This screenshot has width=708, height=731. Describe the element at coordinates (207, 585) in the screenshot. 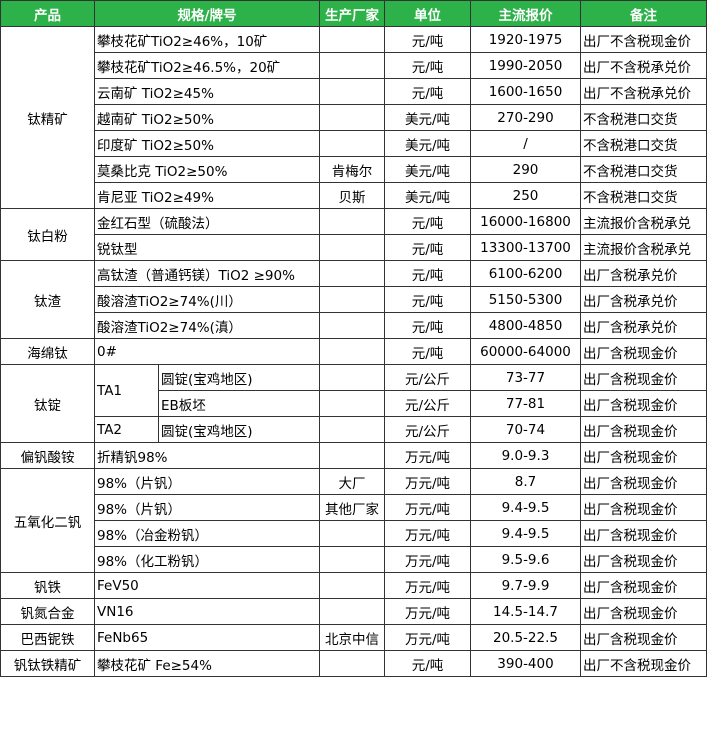

I see `spec-cell: FeV50` at that location.